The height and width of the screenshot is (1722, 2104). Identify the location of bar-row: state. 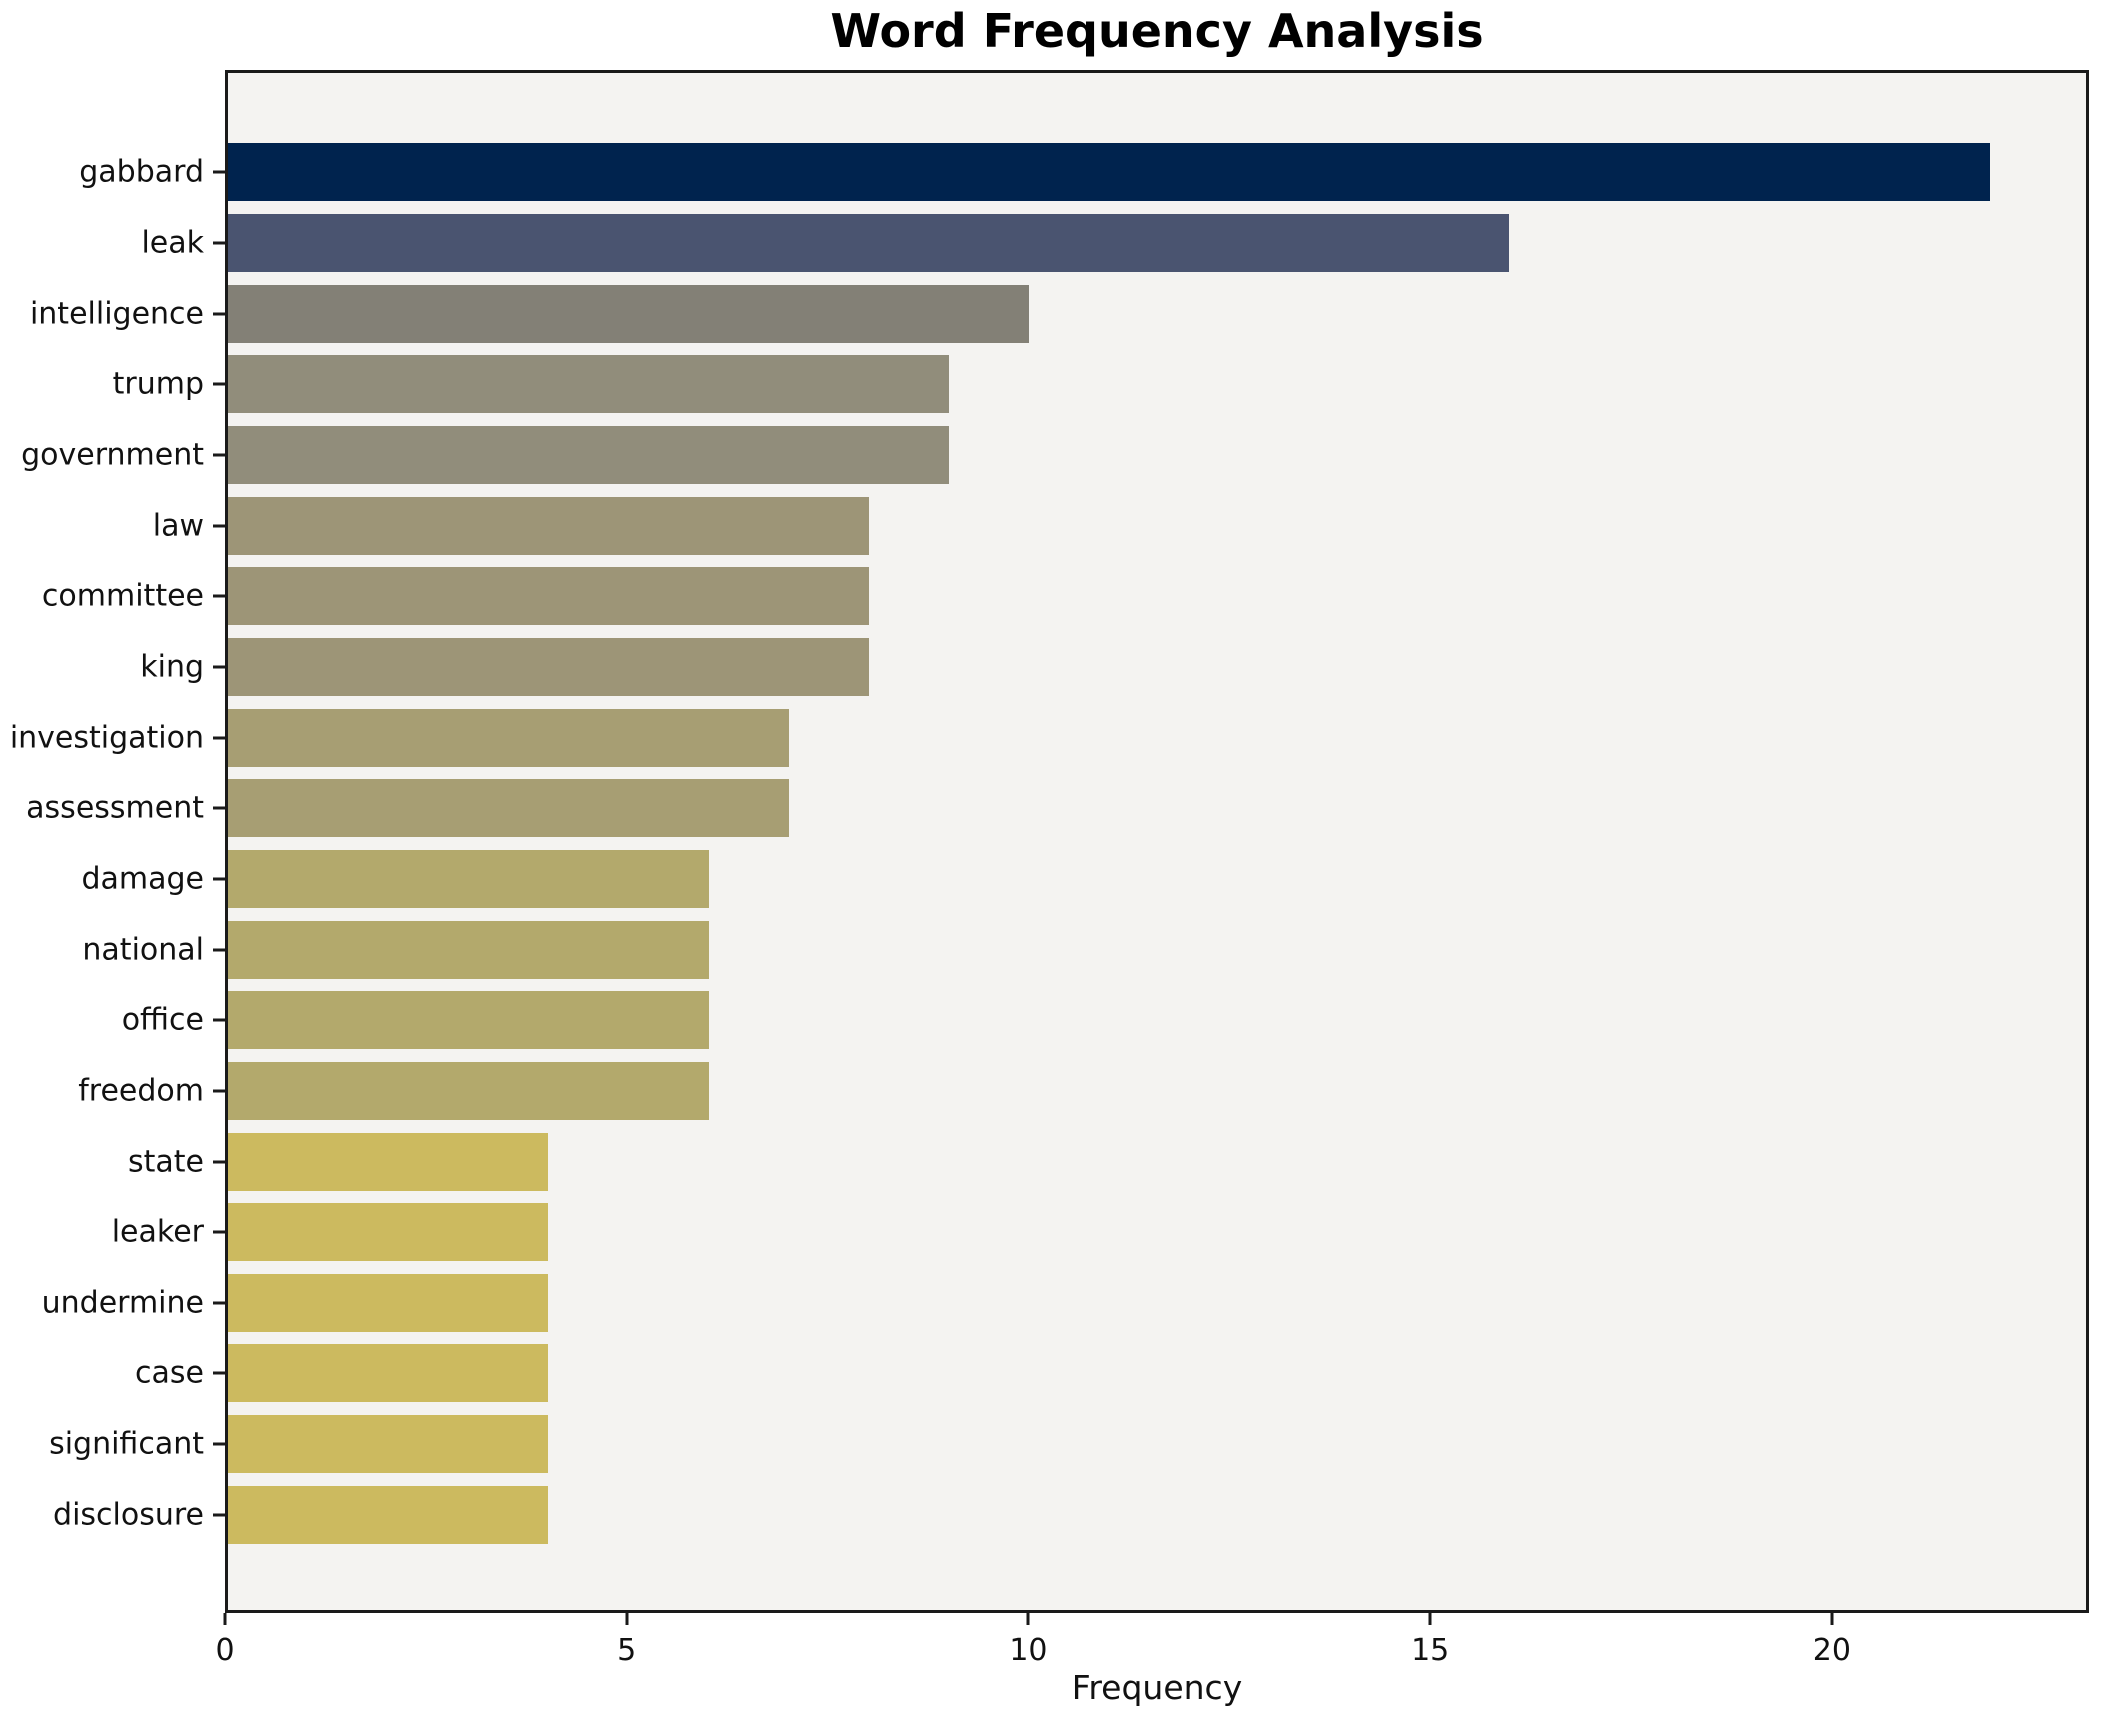
(1107, 1161).